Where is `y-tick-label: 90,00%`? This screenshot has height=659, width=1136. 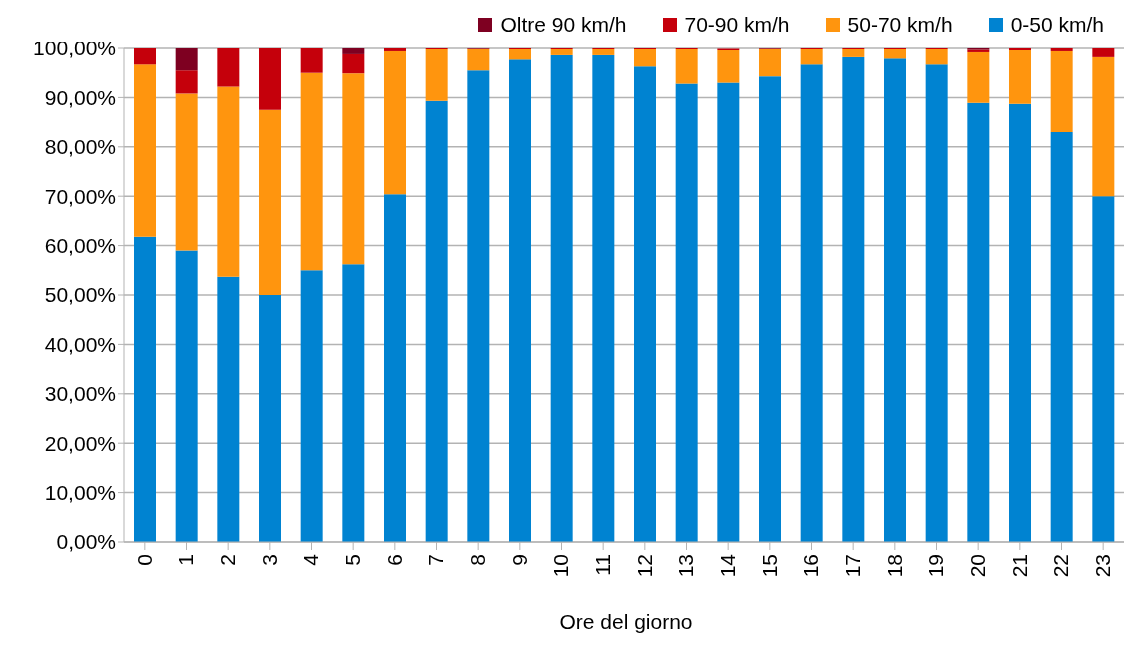
y-tick-label: 90,00% is located at coordinates (80, 97).